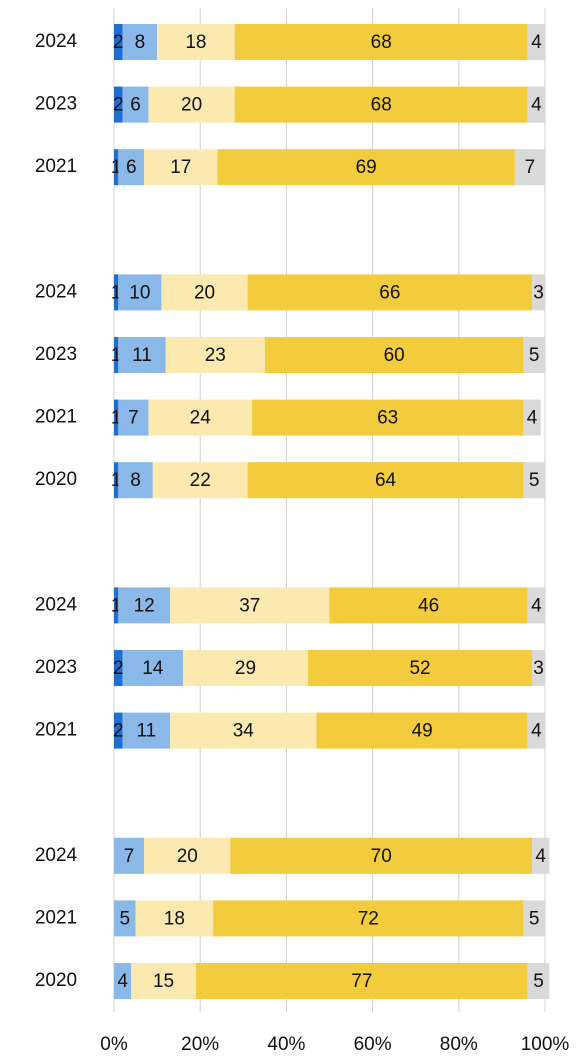 This screenshot has width=584, height=1058. Describe the element at coordinates (200, 1044) in the screenshot. I see `x-tick-label: 20%` at that location.